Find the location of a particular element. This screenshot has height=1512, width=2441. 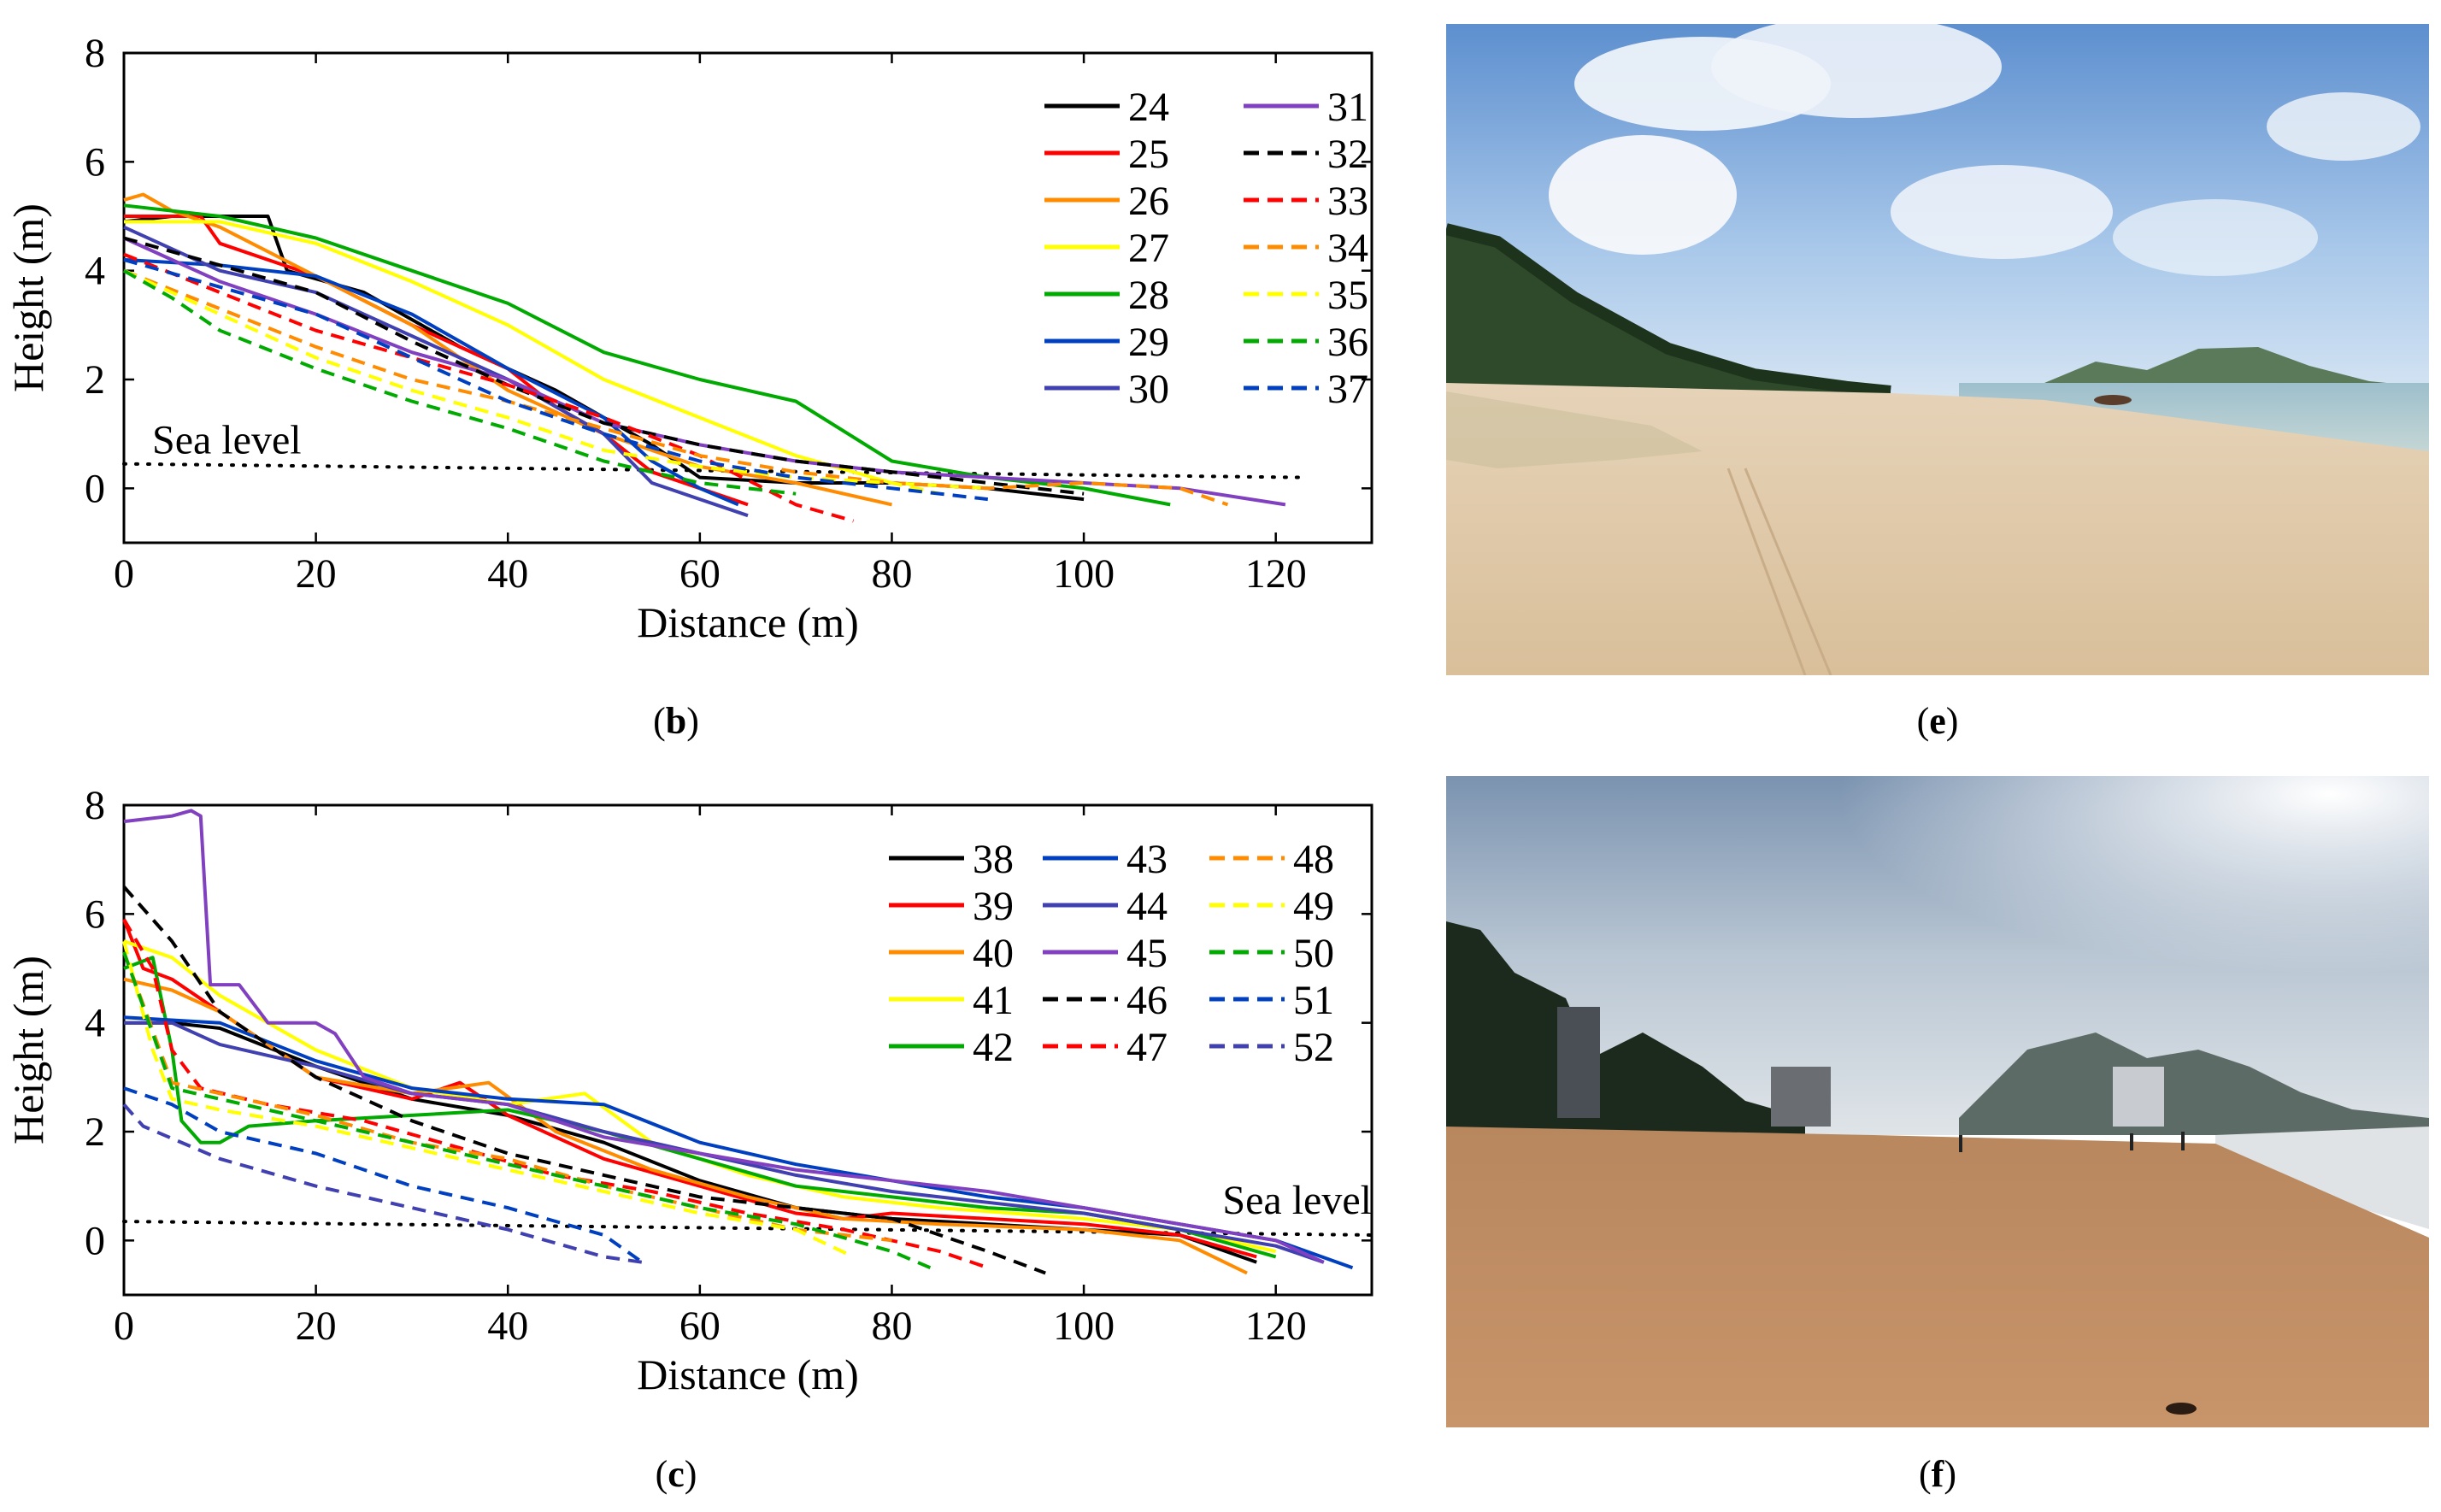

caption-c: (c) is located at coordinates (676, 1474).